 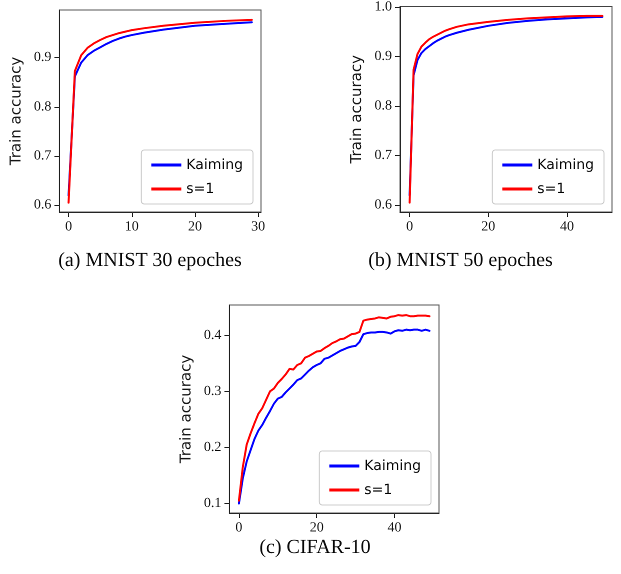 What do you see at coordinates (150, 260) in the screenshot?
I see `text: (a) MNIST 30 epoches` at bounding box center [150, 260].